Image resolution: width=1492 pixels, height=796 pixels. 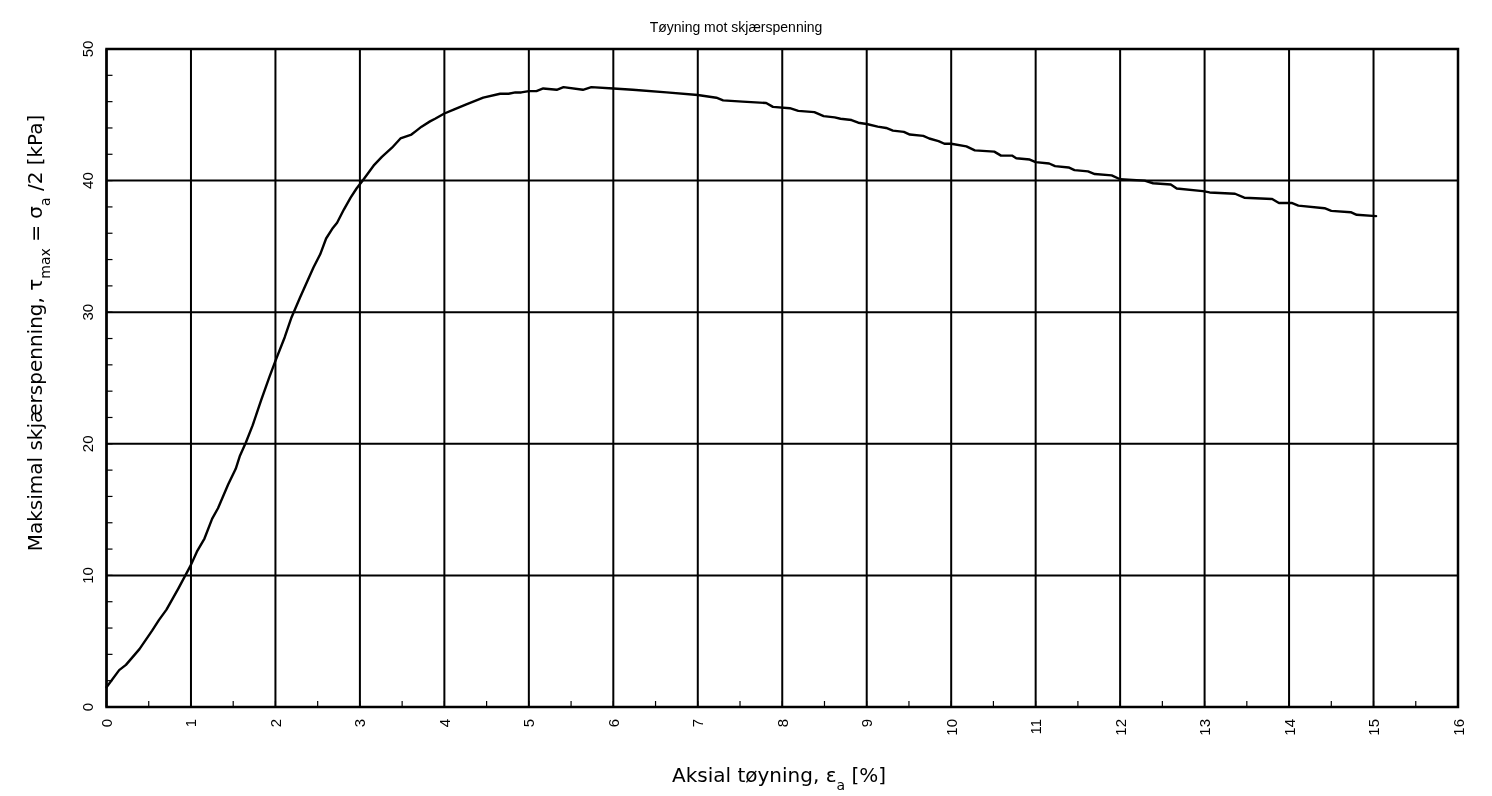 What do you see at coordinates (87, 180) in the screenshot?
I see `y-tick-label: 40` at bounding box center [87, 180].